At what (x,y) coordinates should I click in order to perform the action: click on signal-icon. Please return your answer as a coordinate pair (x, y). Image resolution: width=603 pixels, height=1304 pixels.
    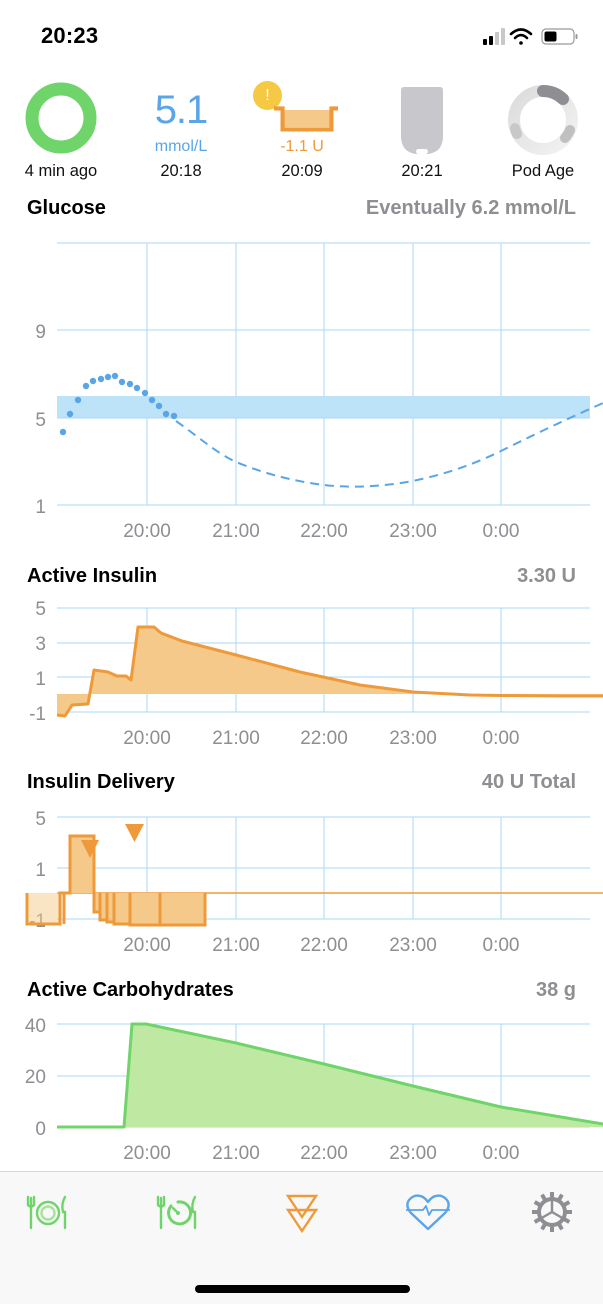
    Looking at the image, I should click on (494, 36).